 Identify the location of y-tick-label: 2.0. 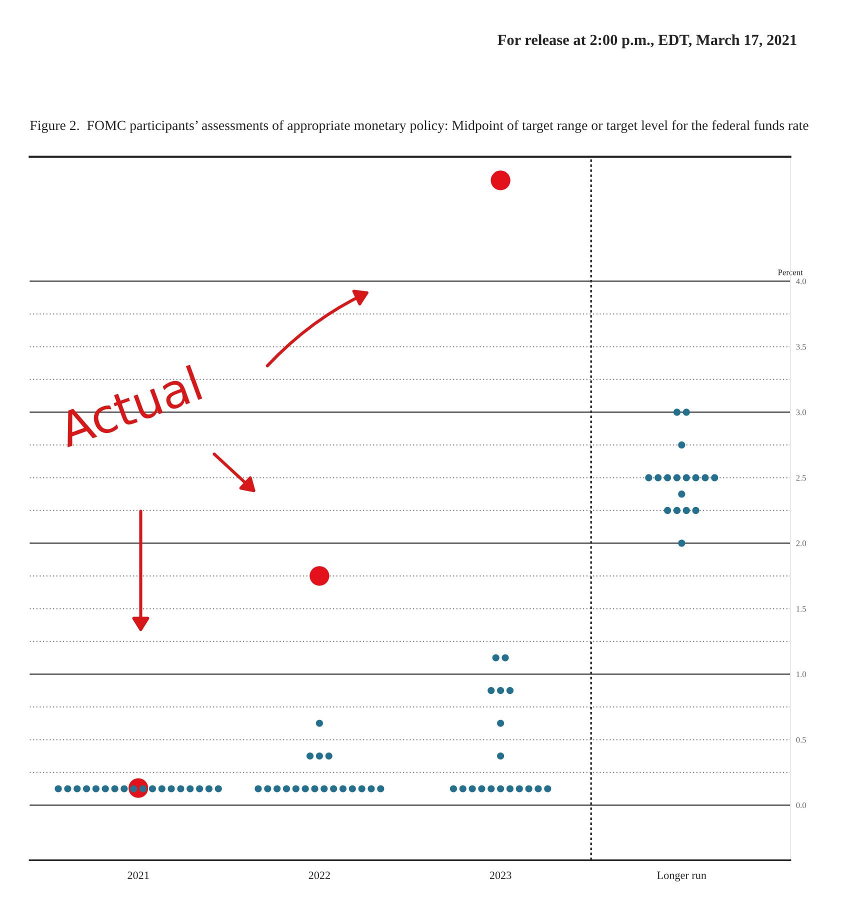
(801, 543).